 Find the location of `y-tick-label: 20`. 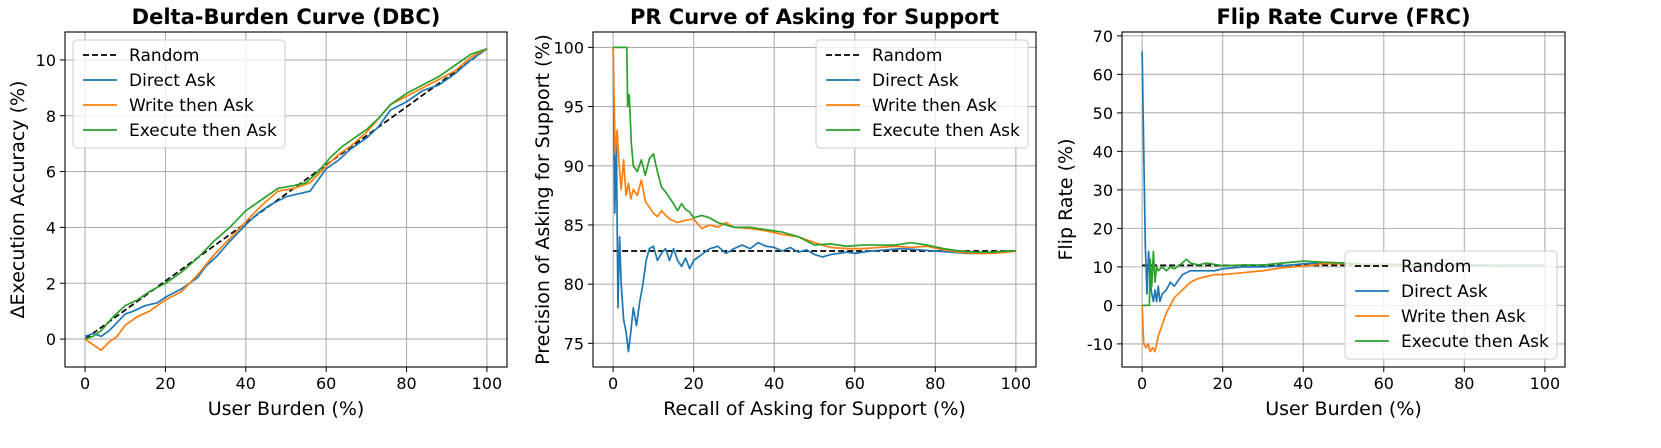

y-tick-label: 20 is located at coordinates (1103, 228).